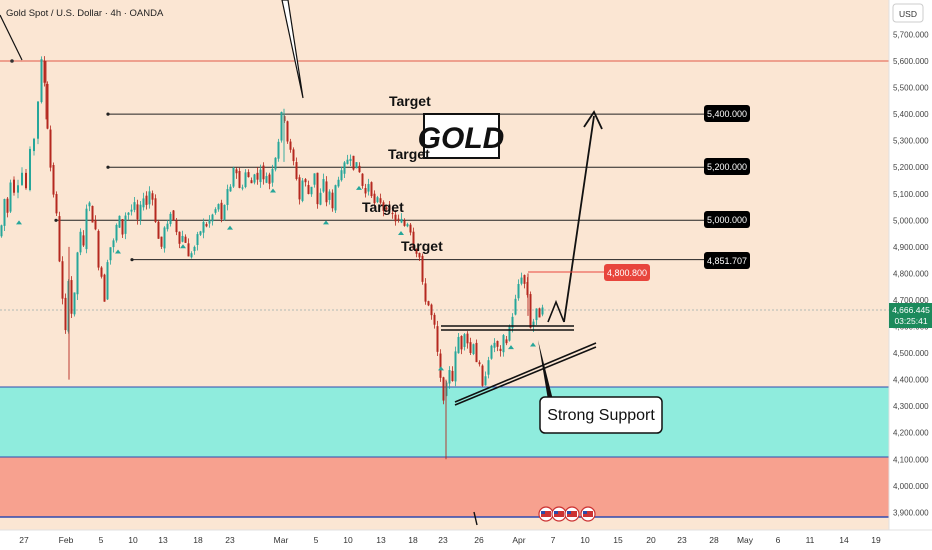 The height and width of the screenshot is (550, 932). What do you see at coordinates (911, 194) in the screenshot?
I see `price-tick-label: 5,100.000` at bounding box center [911, 194].